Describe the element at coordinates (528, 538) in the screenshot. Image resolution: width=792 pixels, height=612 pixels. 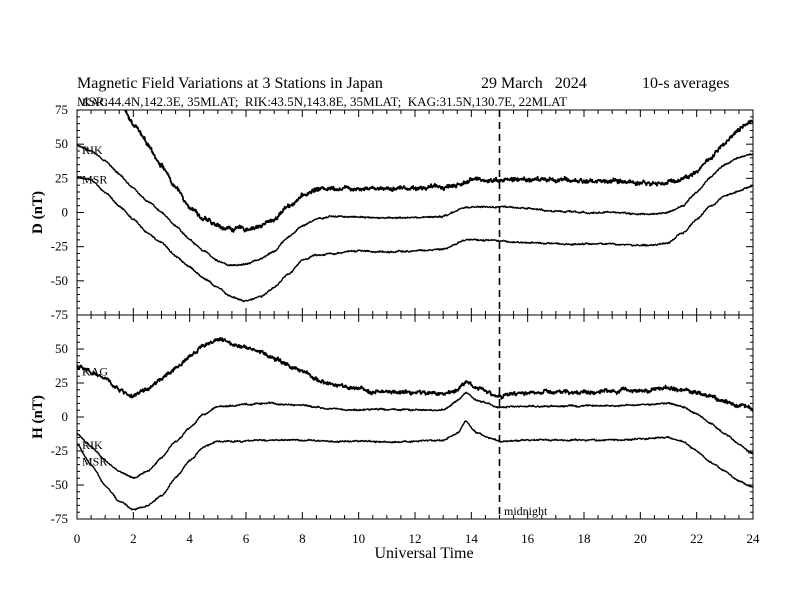
I see `x-tick-label: 16` at that location.